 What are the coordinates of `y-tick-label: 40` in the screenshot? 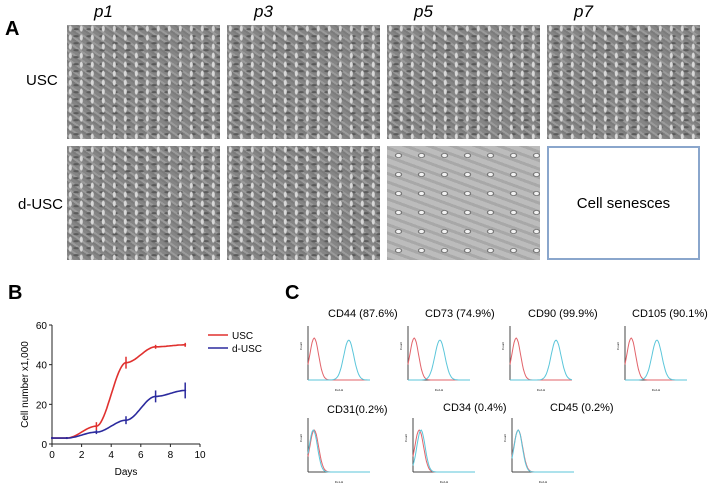 It's located at (42, 366).